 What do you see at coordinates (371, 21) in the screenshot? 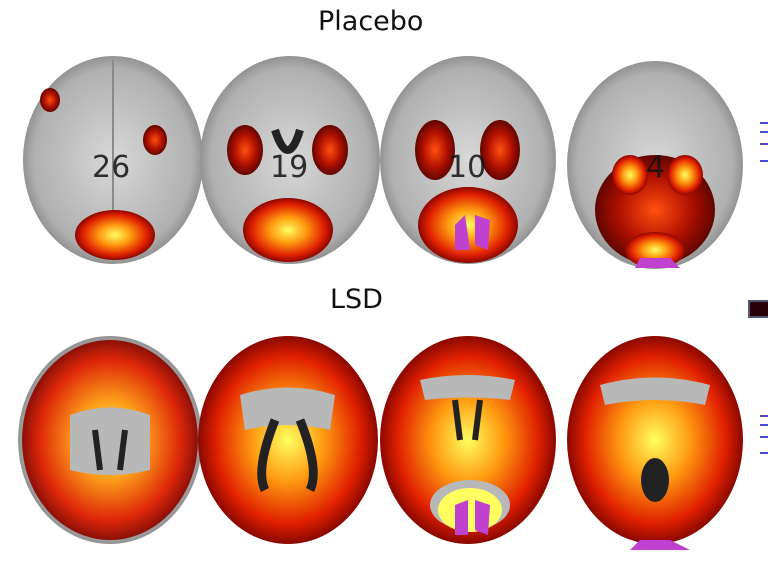
I see `placebo-title: Placebo` at bounding box center [371, 21].